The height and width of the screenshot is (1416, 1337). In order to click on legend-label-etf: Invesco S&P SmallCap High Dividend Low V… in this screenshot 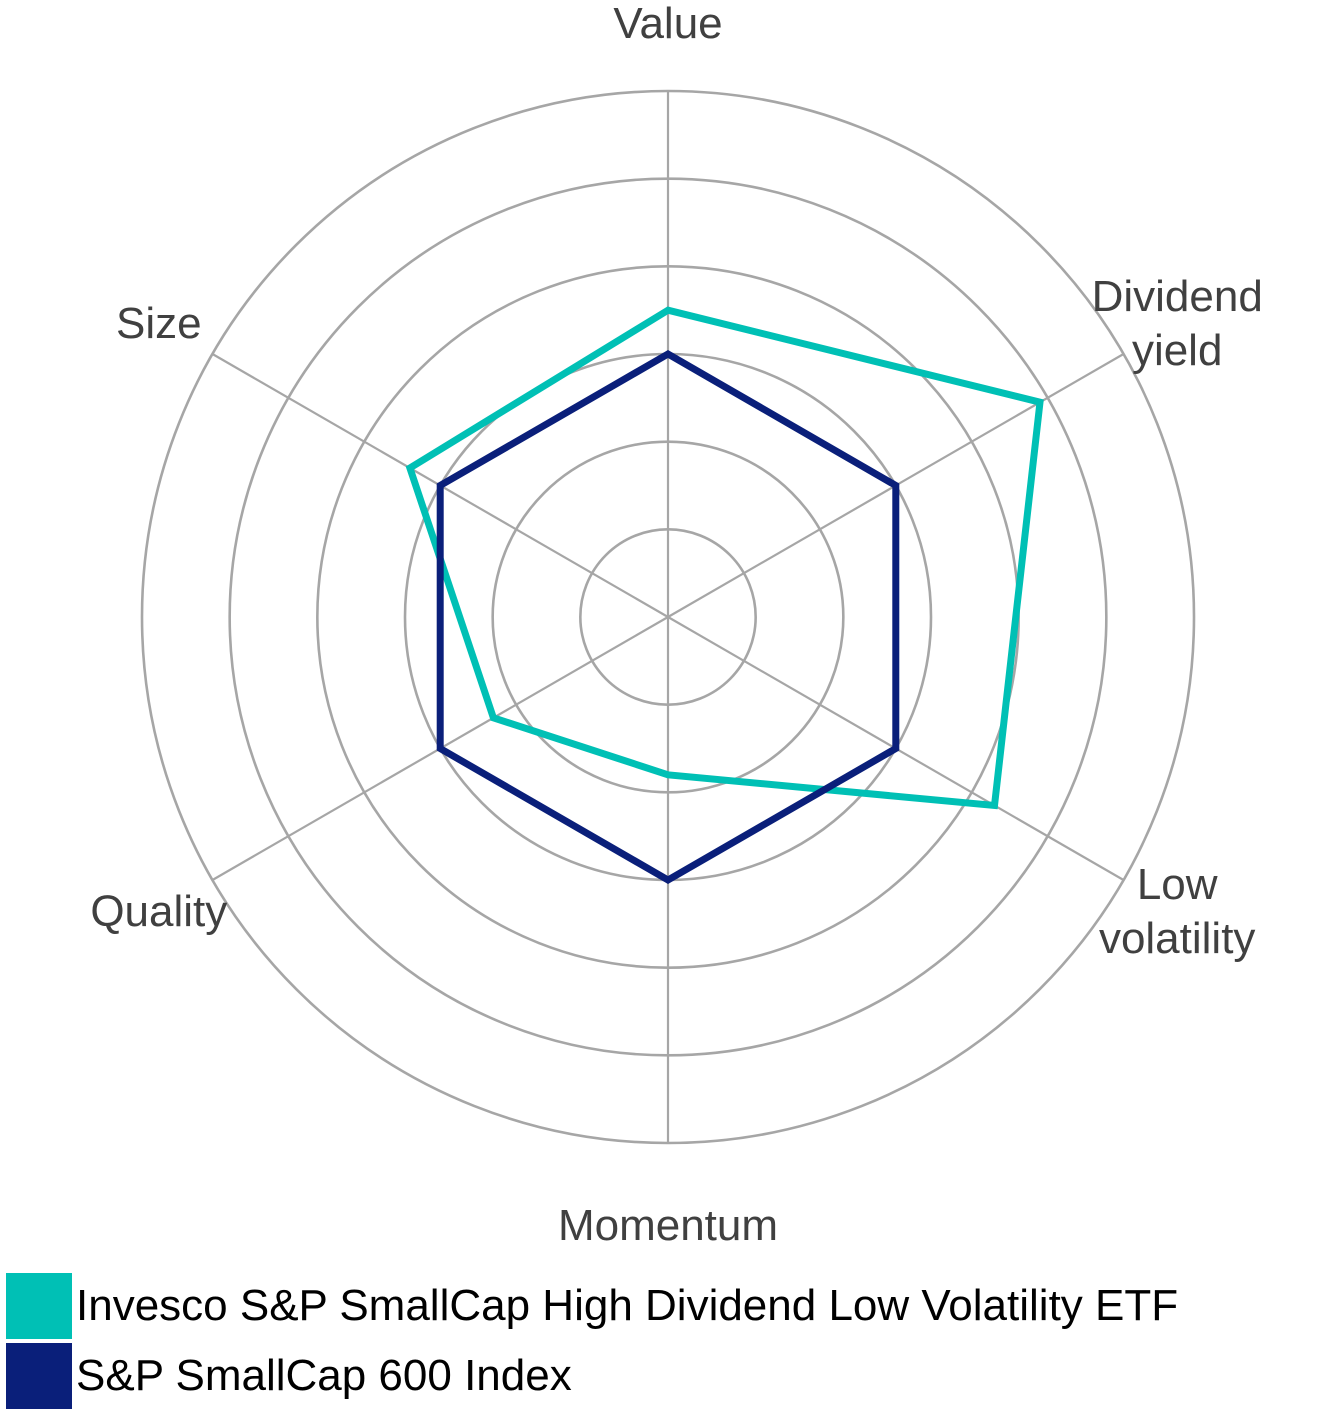, I will do `click(627, 1305)`.